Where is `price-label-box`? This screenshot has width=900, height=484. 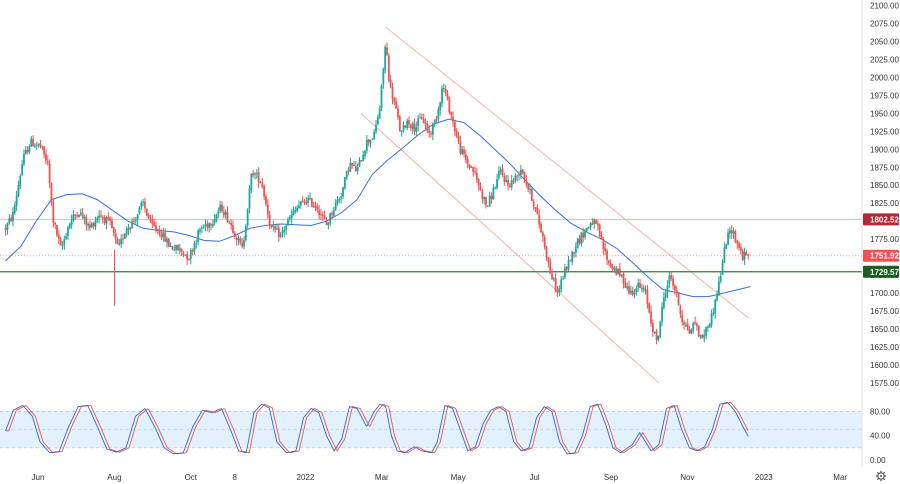
price-label-box is located at coordinates (881, 255).